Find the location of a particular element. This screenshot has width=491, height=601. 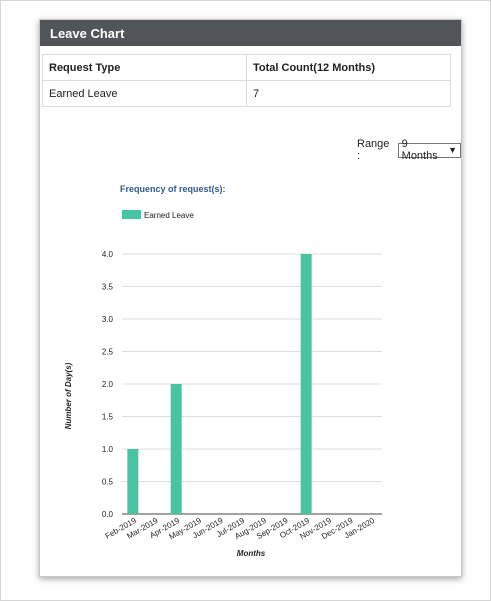

x-axis-label: Months is located at coordinates (251, 553).